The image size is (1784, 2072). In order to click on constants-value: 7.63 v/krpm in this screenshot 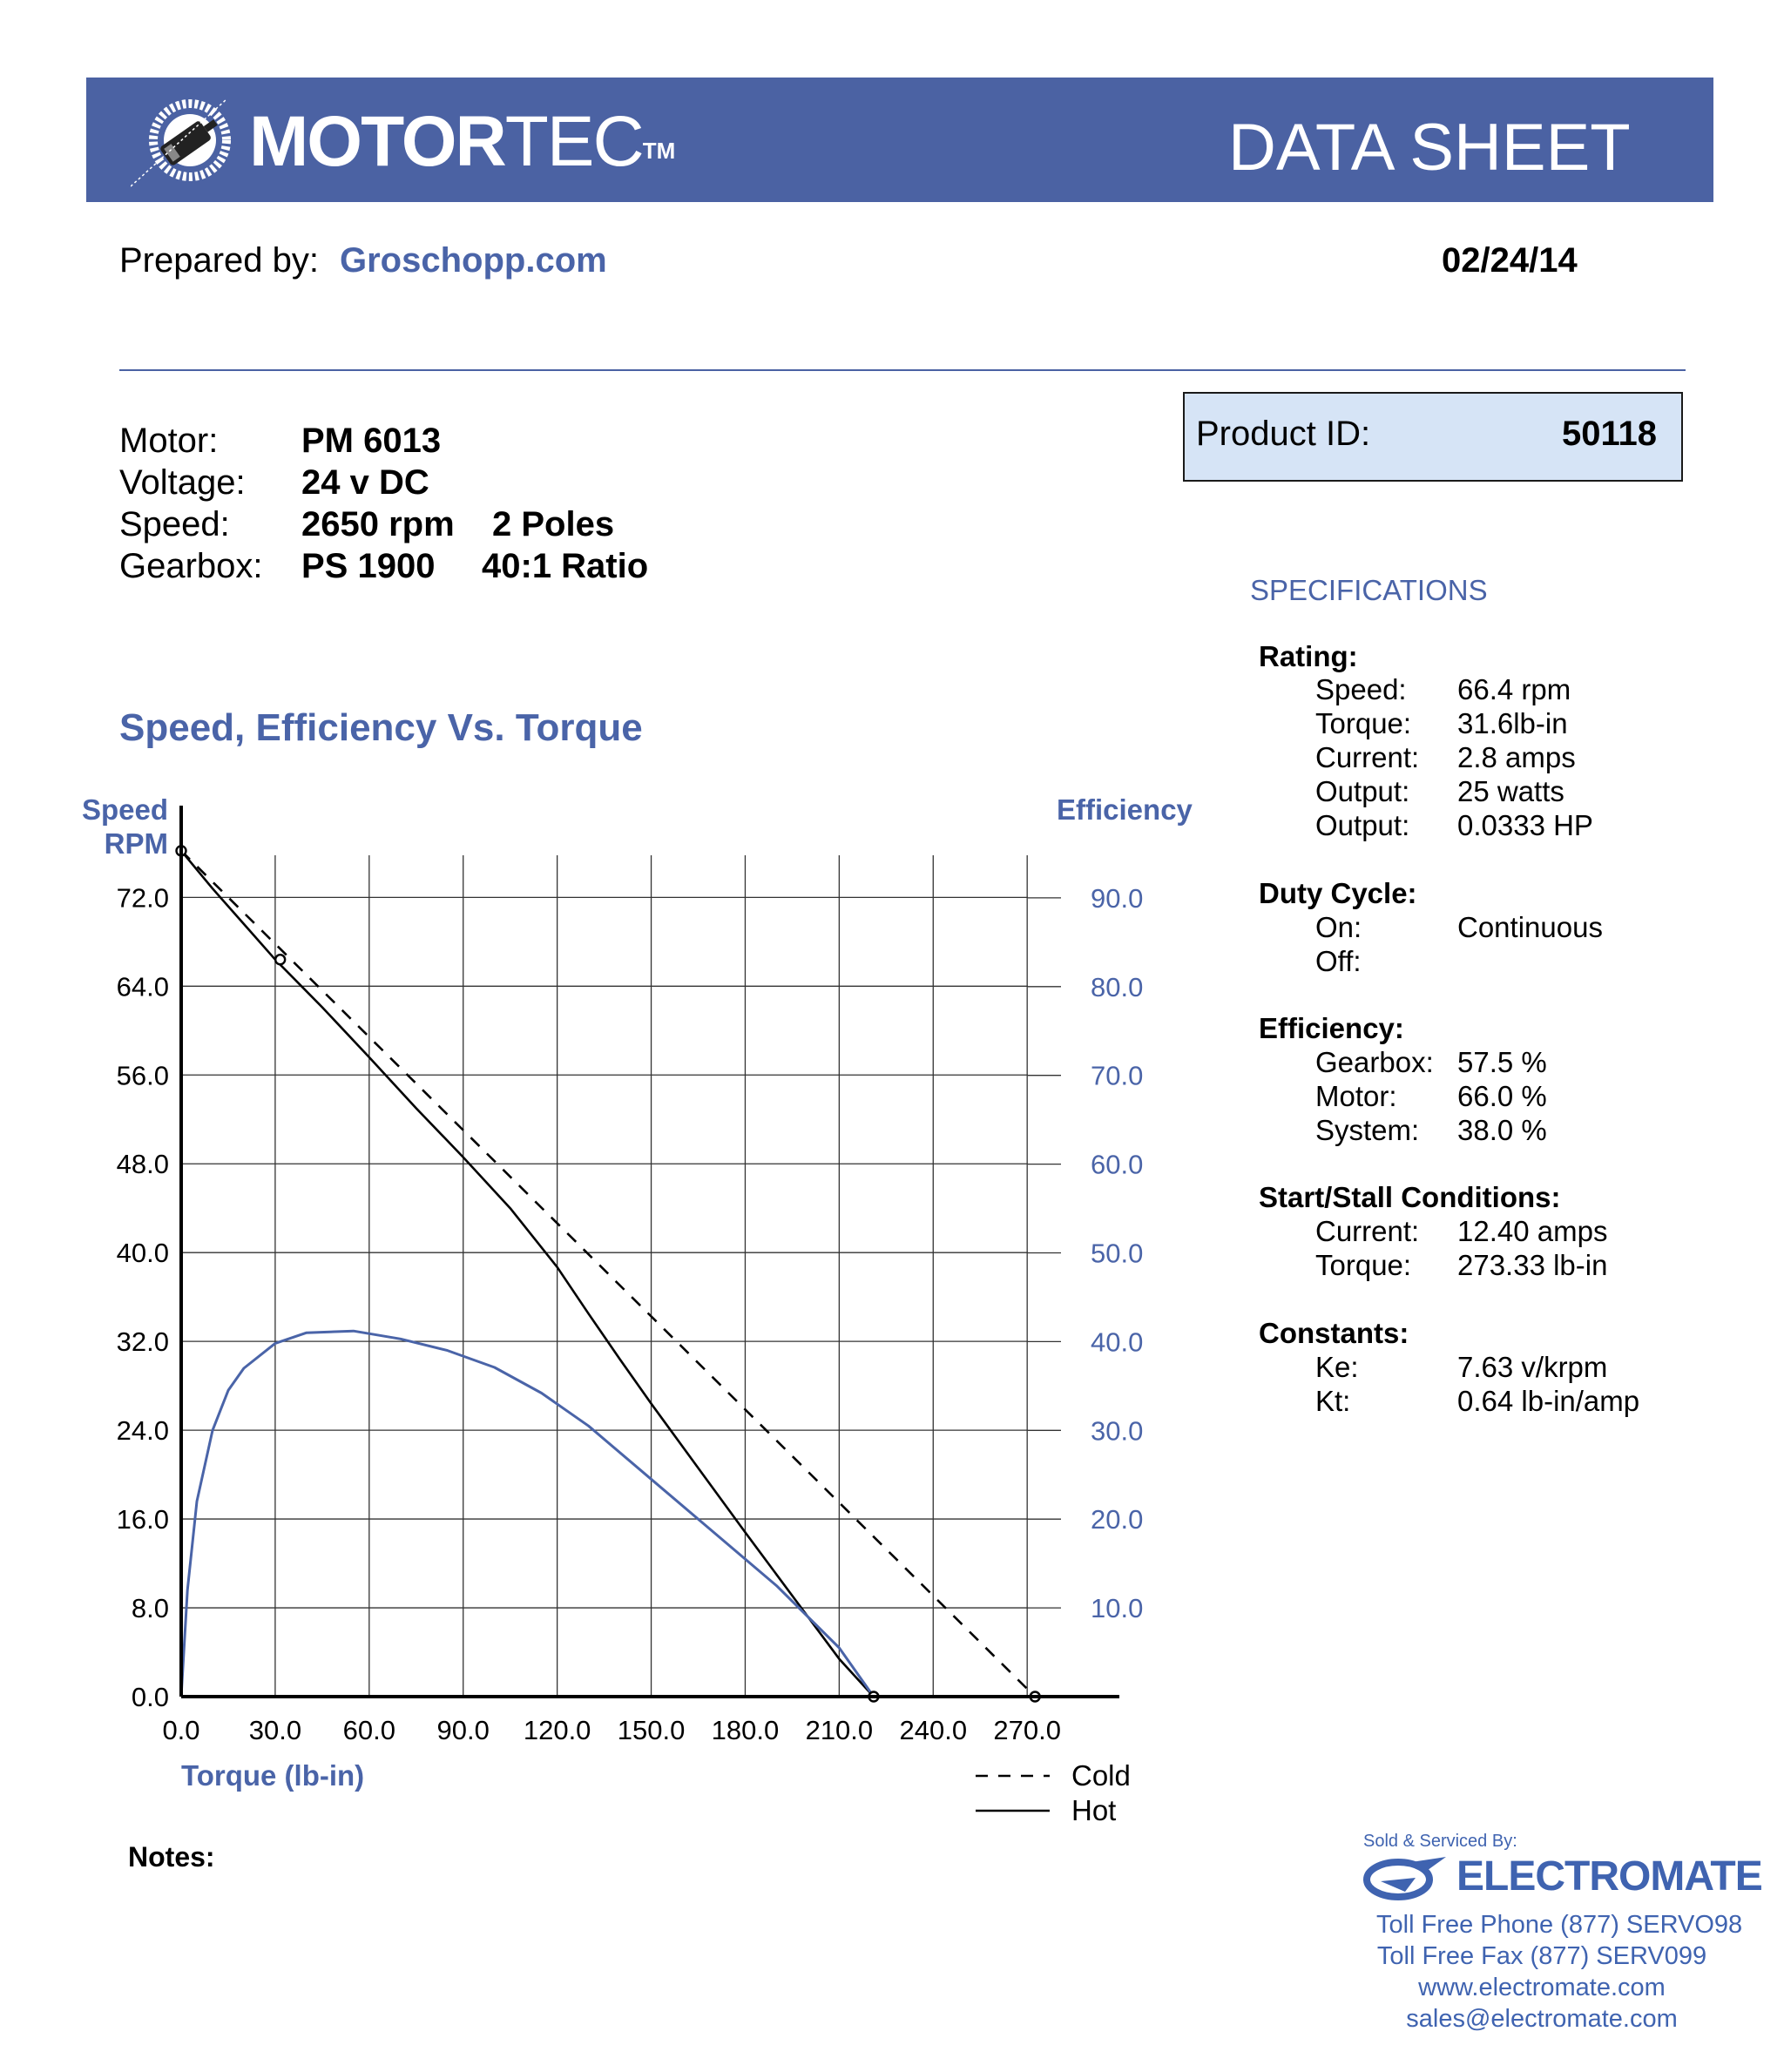, I will do `click(1532, 1367)`.